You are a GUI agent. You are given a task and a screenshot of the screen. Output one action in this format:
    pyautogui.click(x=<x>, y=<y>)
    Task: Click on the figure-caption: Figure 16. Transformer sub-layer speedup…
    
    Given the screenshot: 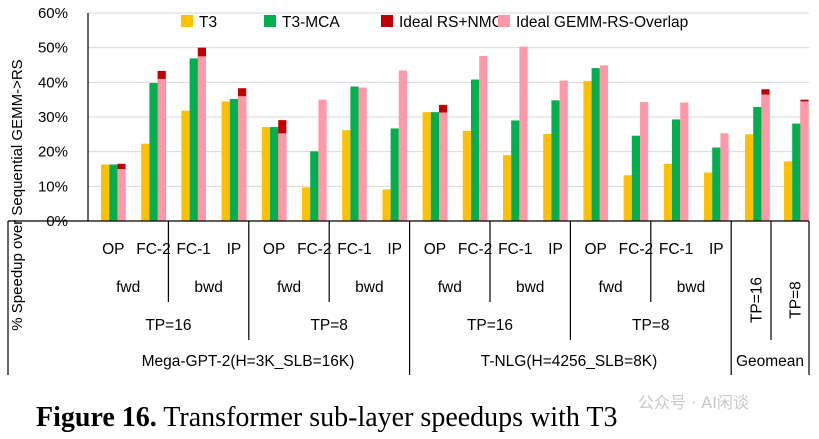 What is the action you would take?
    pyautogui.click(x=326, y=417)
    